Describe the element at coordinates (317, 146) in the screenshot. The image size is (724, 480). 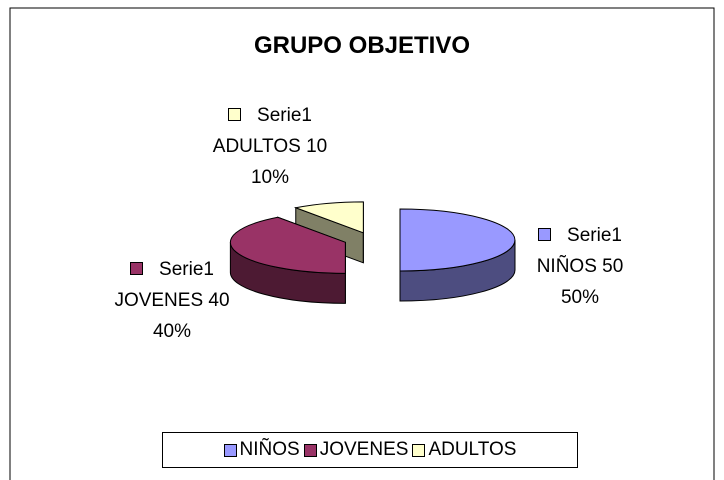
I see `label-value: 10` at that location.